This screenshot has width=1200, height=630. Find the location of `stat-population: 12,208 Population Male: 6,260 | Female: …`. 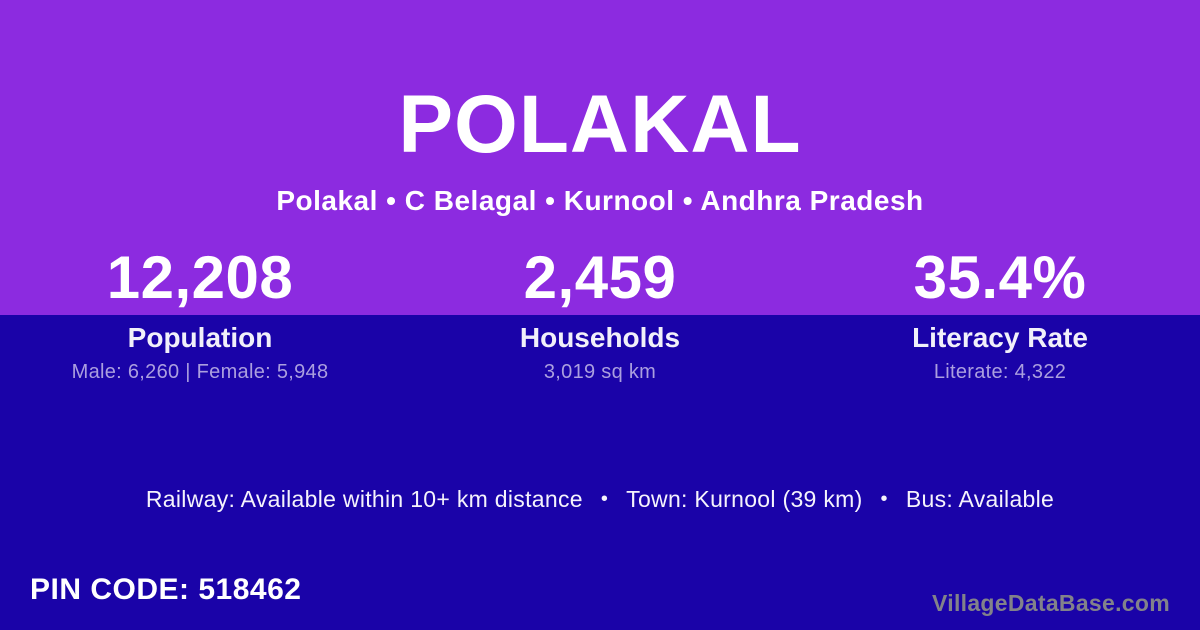

stat-population: 12,208 Population Male: 6,260 | Female: … is located at coordinates (200, 312).